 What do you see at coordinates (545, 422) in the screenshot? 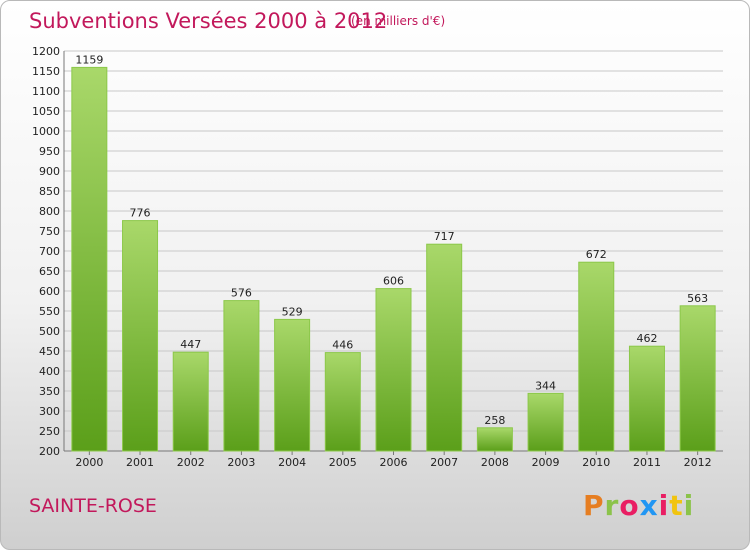
I see `bar-2009` at bounding box center [545, 422].